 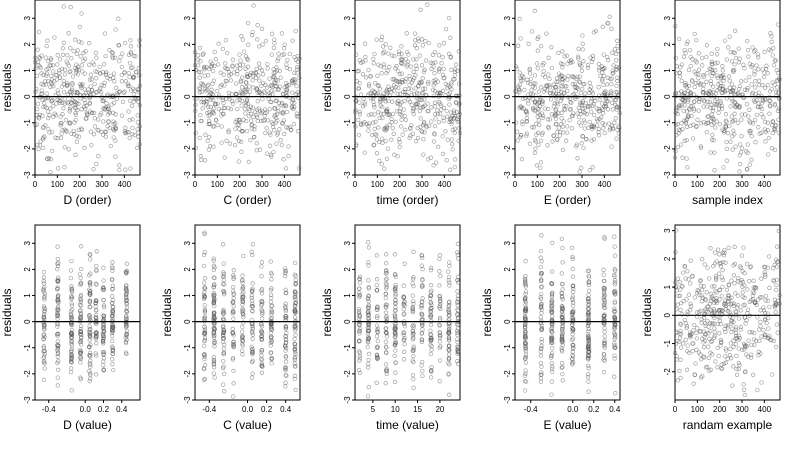 I want to click on x-tick-label: 400, so click(x=285, y=184).